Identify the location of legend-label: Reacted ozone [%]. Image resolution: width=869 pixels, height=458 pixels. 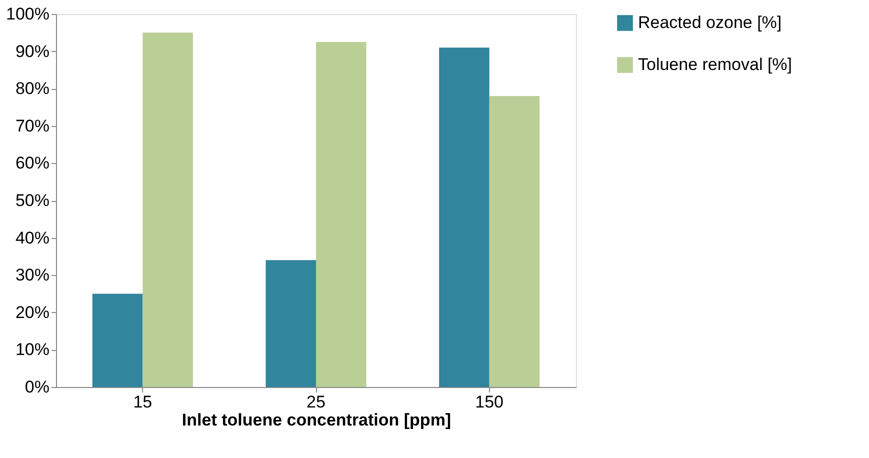
(710, 22).